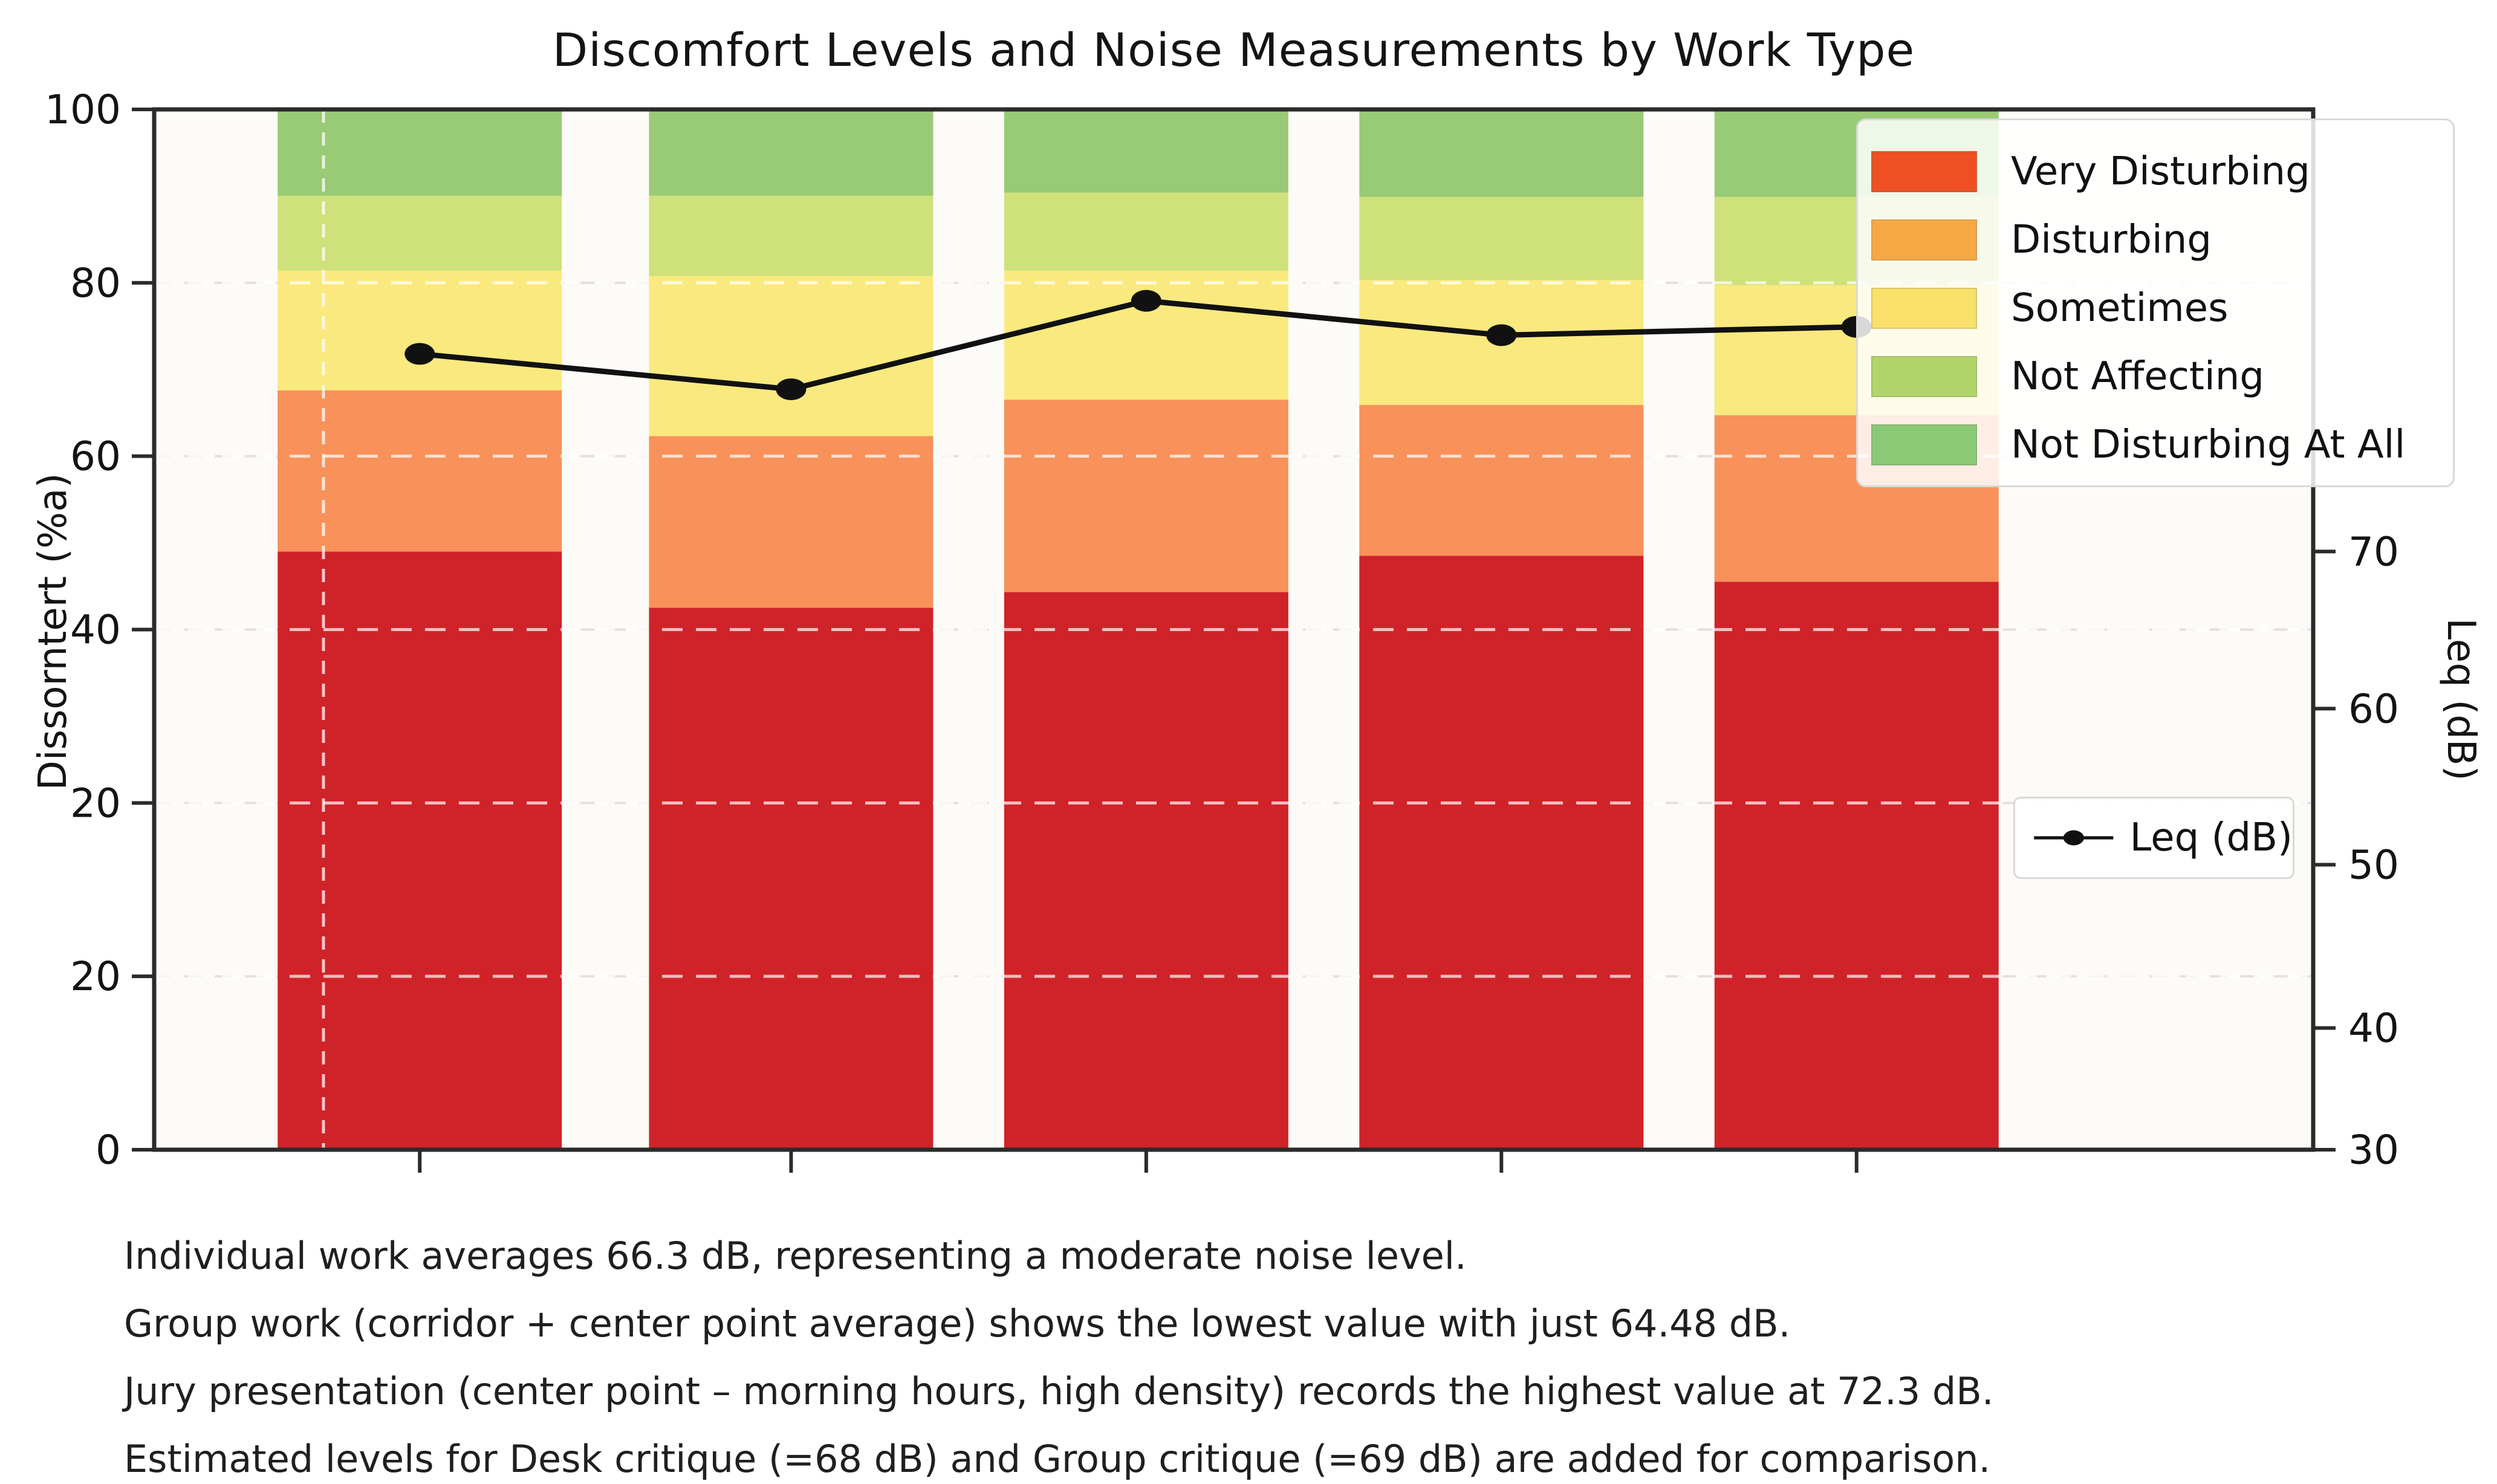 The width and height of the screenshot is (2497, 1484). Describe the element at coordinates (1138, 1161) in the screenshot. I see `x-axis` at that location.